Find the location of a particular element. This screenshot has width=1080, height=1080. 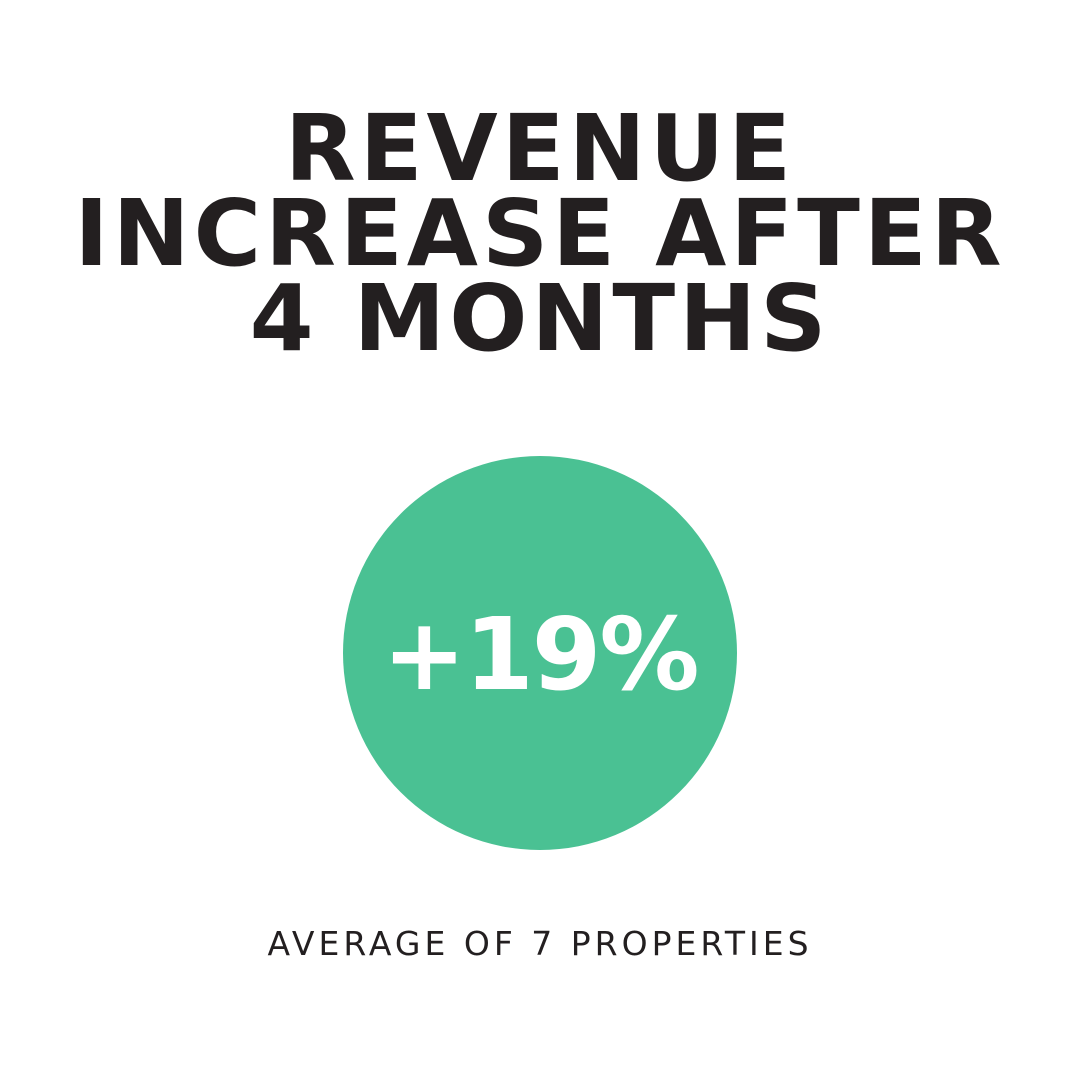

headline-line-2: INCREASE AFTER is located at coordinates (540, 233).